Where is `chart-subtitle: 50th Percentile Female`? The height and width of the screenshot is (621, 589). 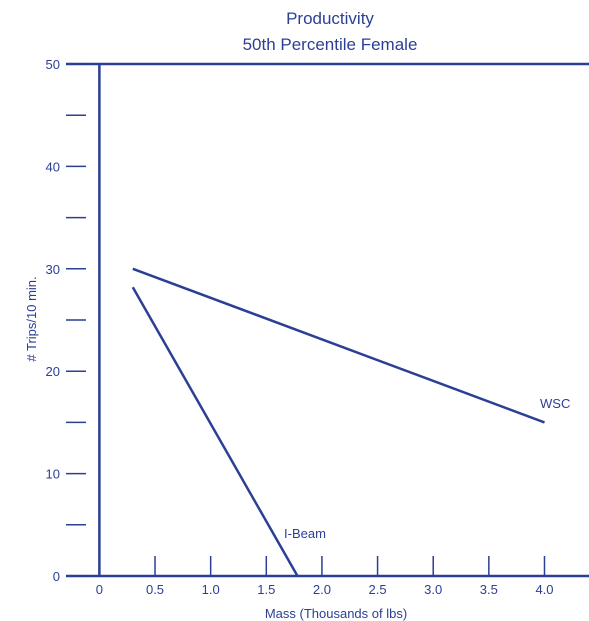 chart-subtitle: 50th Percentile Female is located at coordinates (330, 44).